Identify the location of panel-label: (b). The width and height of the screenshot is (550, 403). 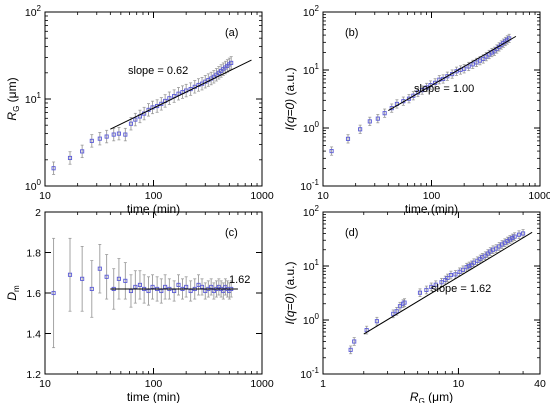
(351, 33).